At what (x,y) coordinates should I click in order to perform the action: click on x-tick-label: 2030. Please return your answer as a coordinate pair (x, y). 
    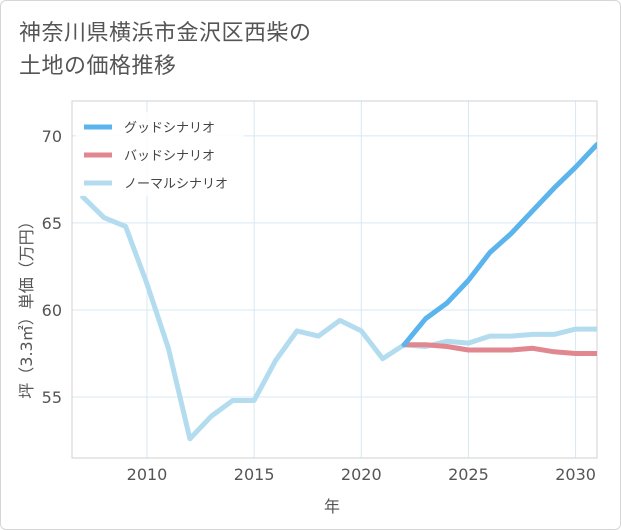
    Looking at the image, I should click on (575, 474).